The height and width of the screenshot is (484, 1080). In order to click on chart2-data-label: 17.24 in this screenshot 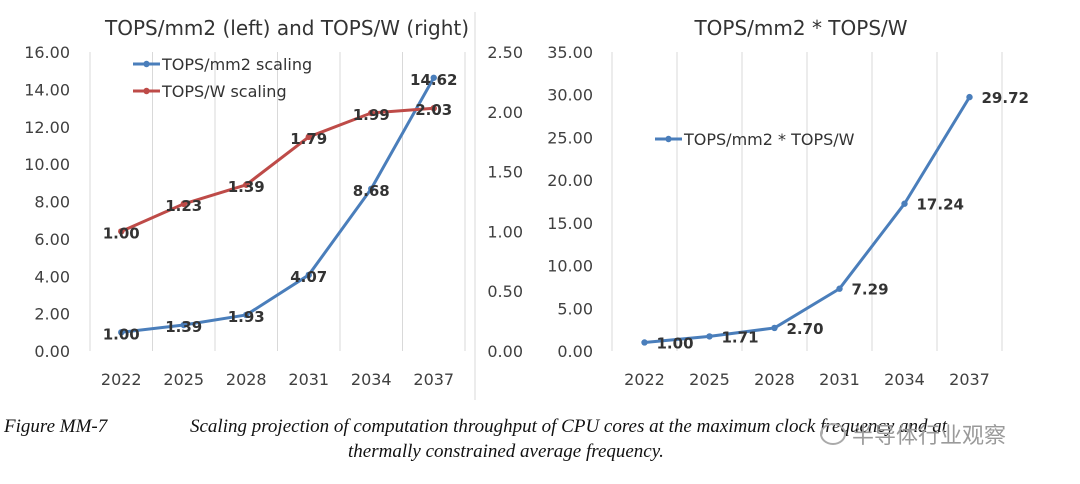, I will do `click(940, 205)`.